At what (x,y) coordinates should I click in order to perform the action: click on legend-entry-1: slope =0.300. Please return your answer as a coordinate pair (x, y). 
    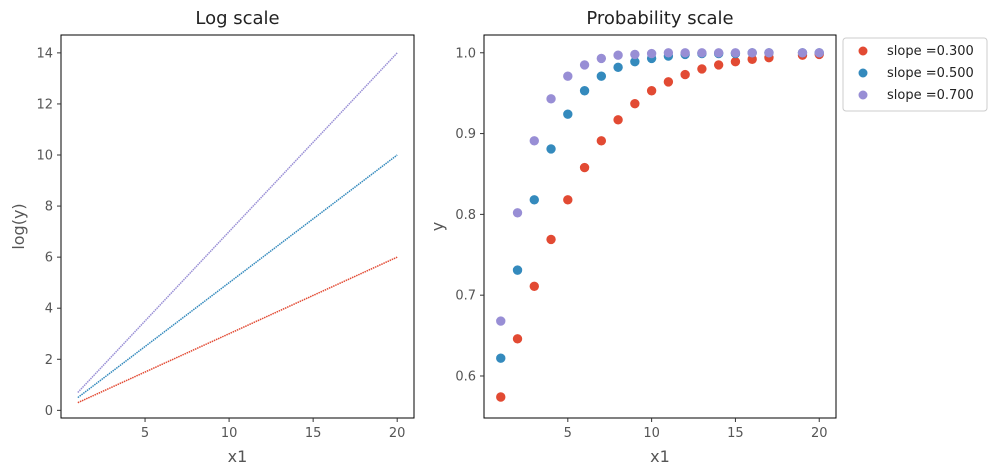
    Looking at the image, I should click on (916, 51).